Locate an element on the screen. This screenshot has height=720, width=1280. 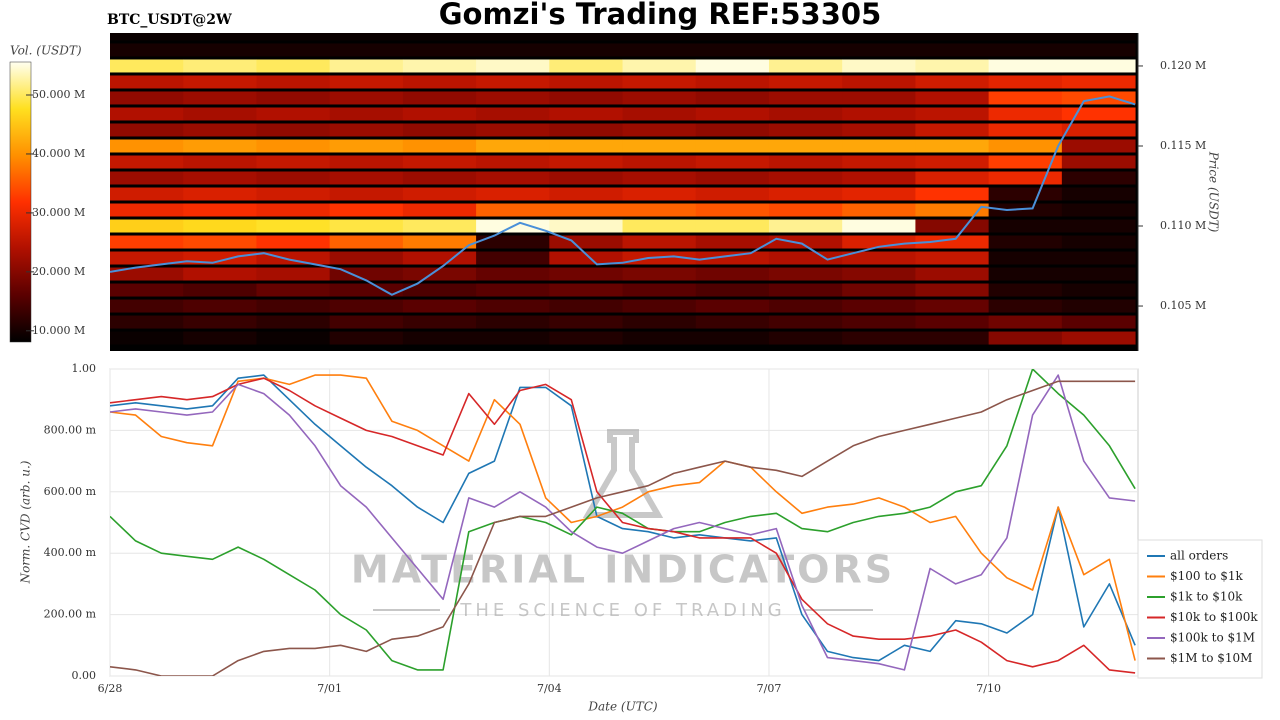
x-tick-label: 7/10 is located at coordinates (988, 688).